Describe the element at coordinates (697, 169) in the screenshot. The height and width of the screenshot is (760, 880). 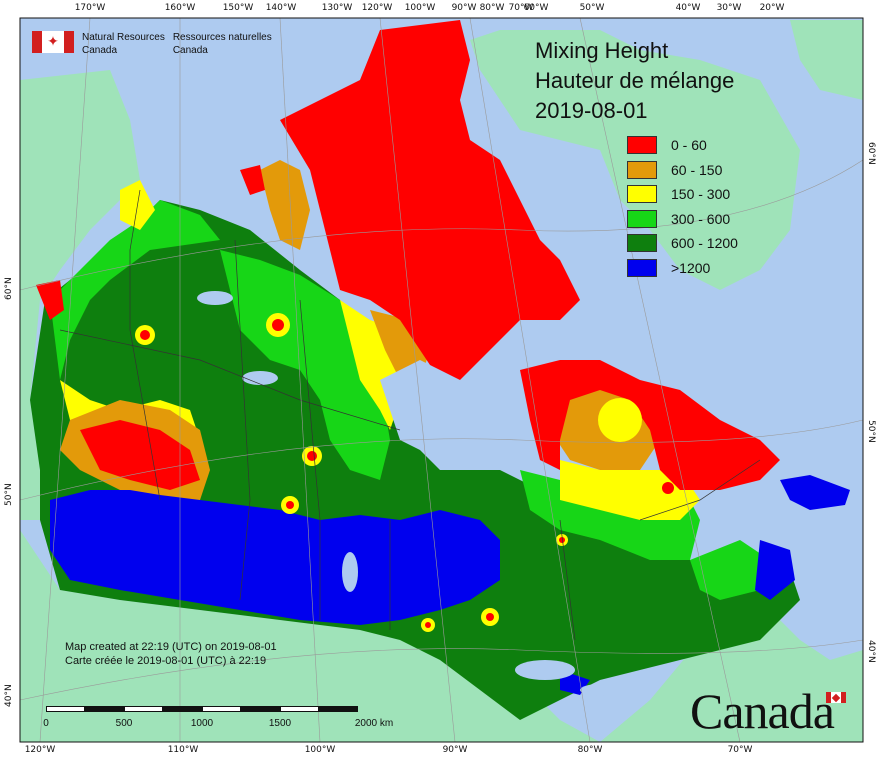
I see `legend-label: 60 - 150` at that location.